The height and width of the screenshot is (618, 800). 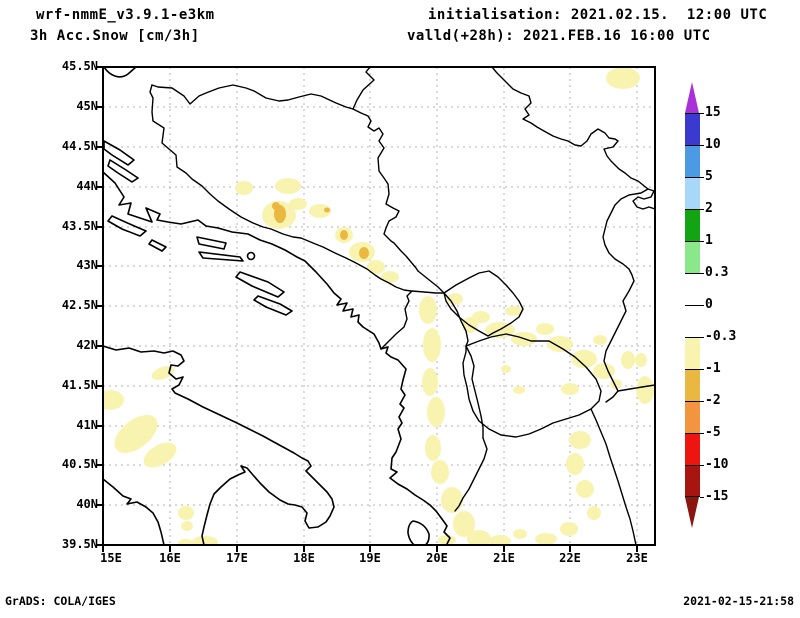 What do you see at coordinates (251, 256) in the screenshot?
I see `island-vis` at bounding box center [251, 256].